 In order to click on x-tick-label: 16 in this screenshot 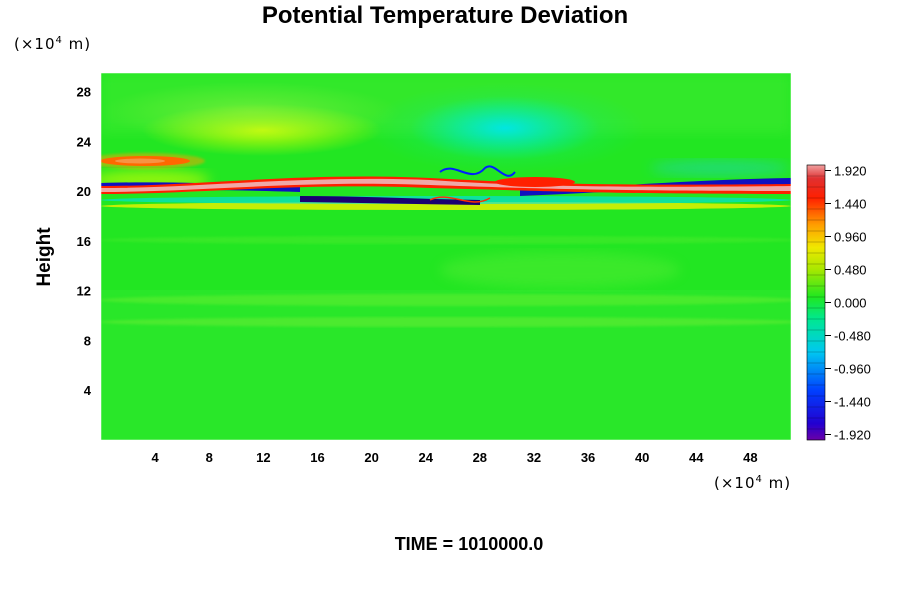, I will do `click(317, 457)`.